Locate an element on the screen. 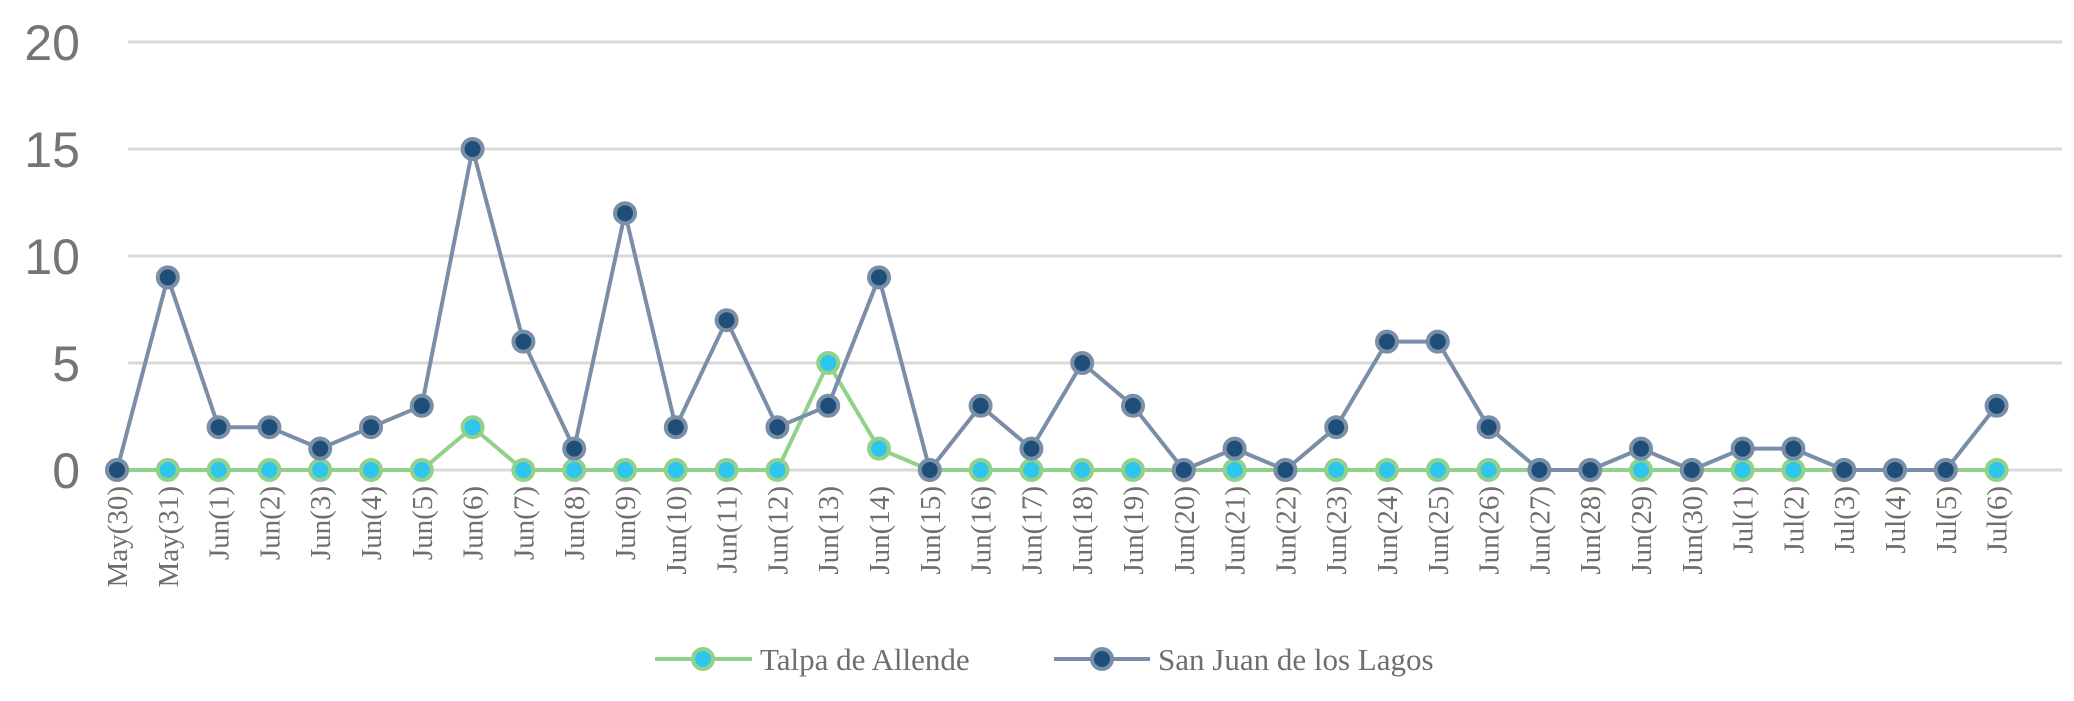 This screenshot has height=701, width=2074. legend-talpa-label: Talpa de Allende is located at coordinates (865, 659).